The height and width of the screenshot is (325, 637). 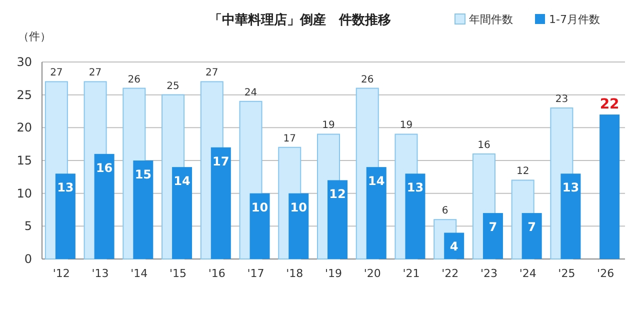 What do you see at coordinates (333, 273) in the screenshot?
I see `x-tick-label: '19` at bounding box center [333, 273].